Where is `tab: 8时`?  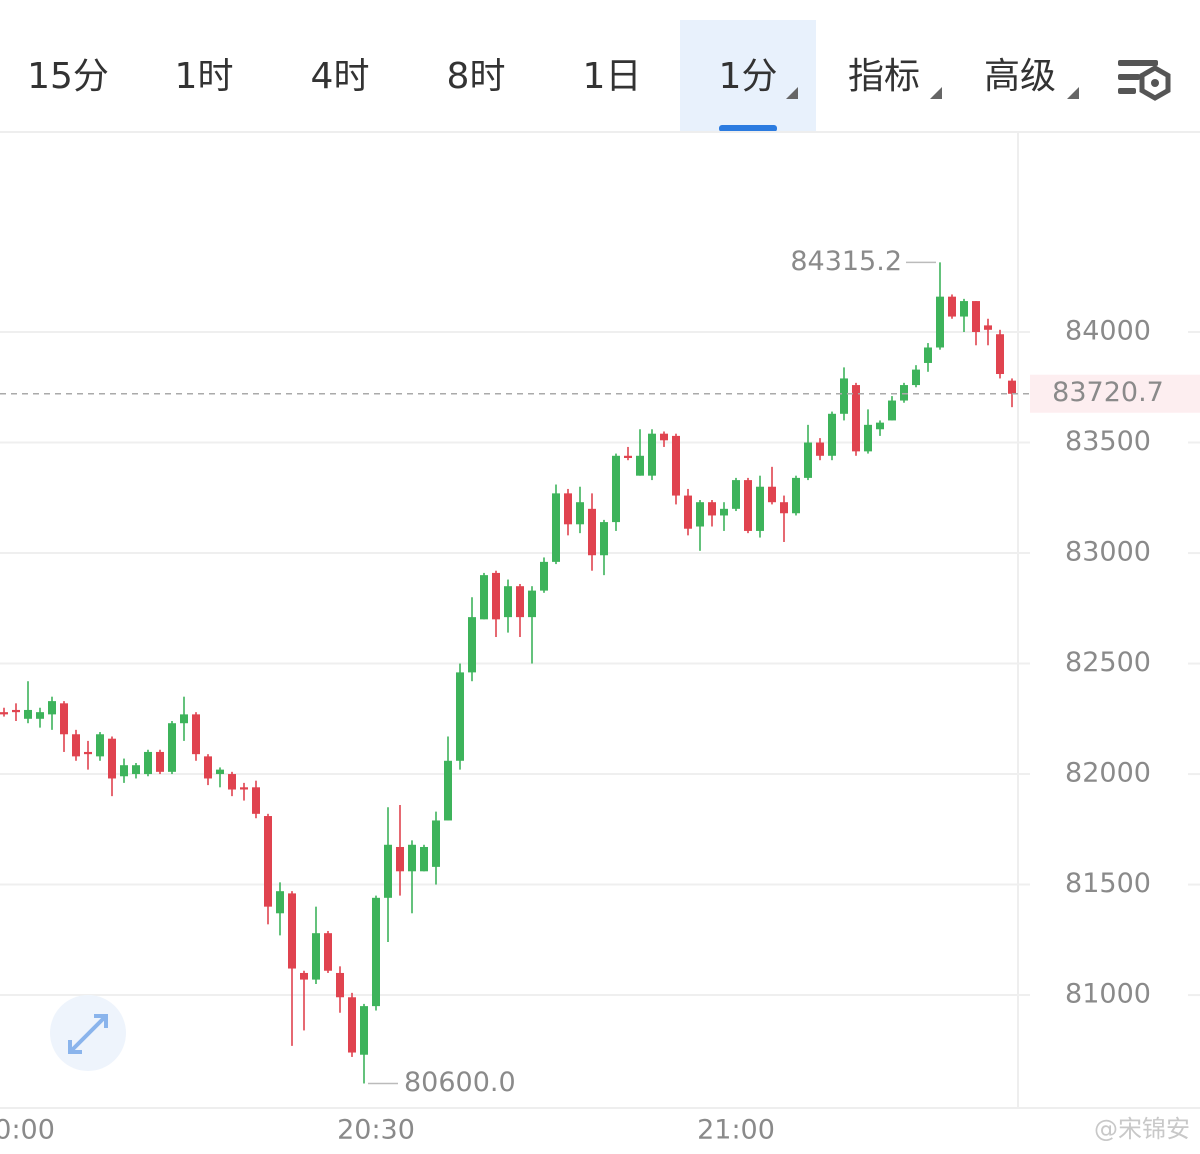 tab: 8时 is located at coordinates (476, 76).